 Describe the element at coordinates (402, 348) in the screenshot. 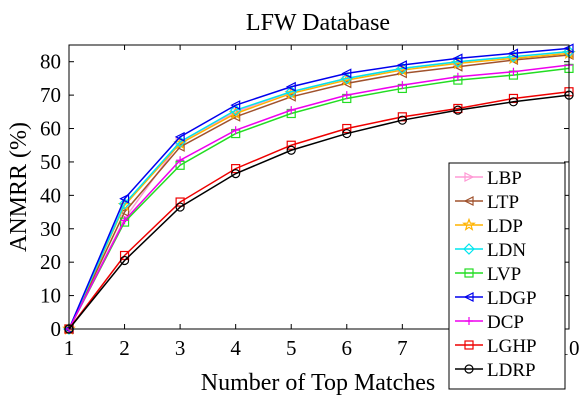

I see `x-tick-label: 7` at that location.